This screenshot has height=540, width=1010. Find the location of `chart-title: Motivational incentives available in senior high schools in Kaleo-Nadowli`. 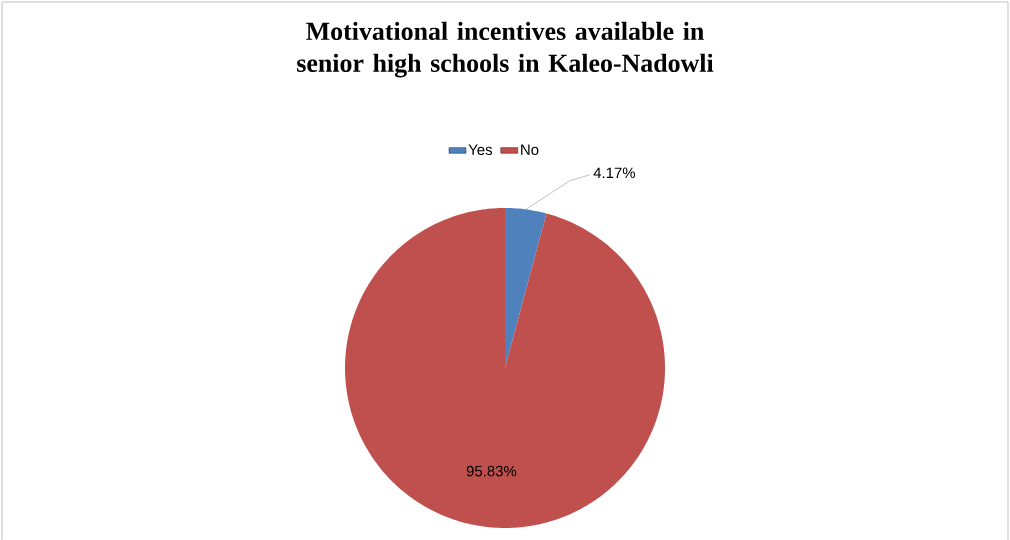

chart-title: Motivational incentives available in senior high schools in Kaleo-Nadowli is located at coordinates (505, 49).